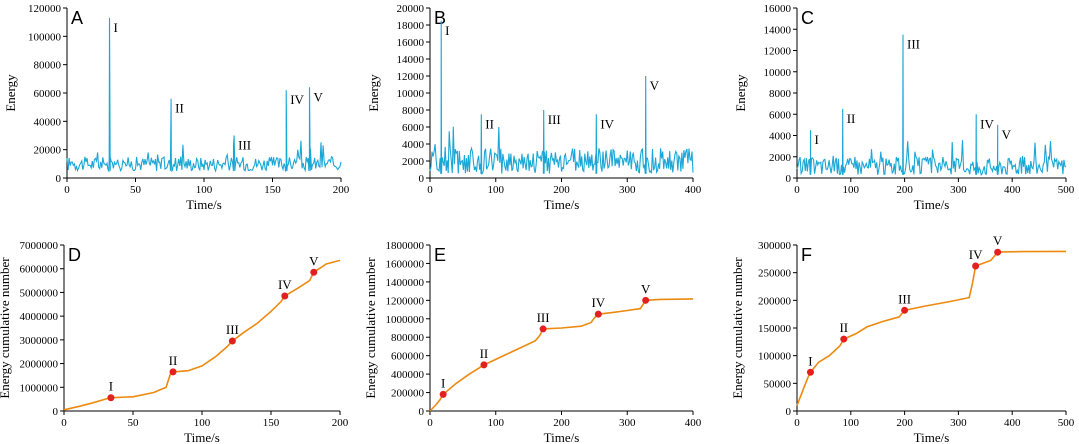  What do you see at coordinates (39, 317) in the screenshot?
I see `y-tick-label: 4000000` at bounding box center [39, 317].